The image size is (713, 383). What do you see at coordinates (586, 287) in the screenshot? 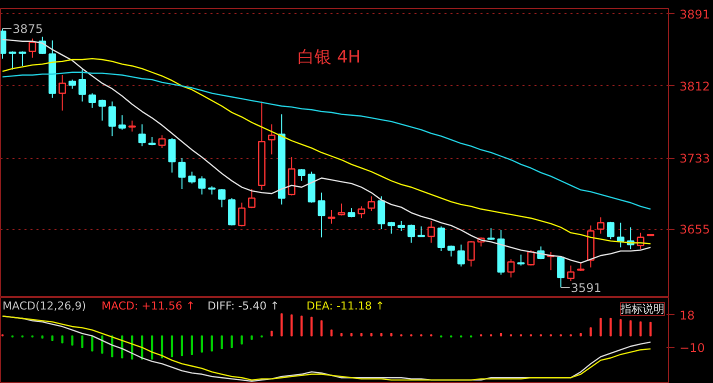
I see `annotation: 3591` at bounding box center [586, 287].